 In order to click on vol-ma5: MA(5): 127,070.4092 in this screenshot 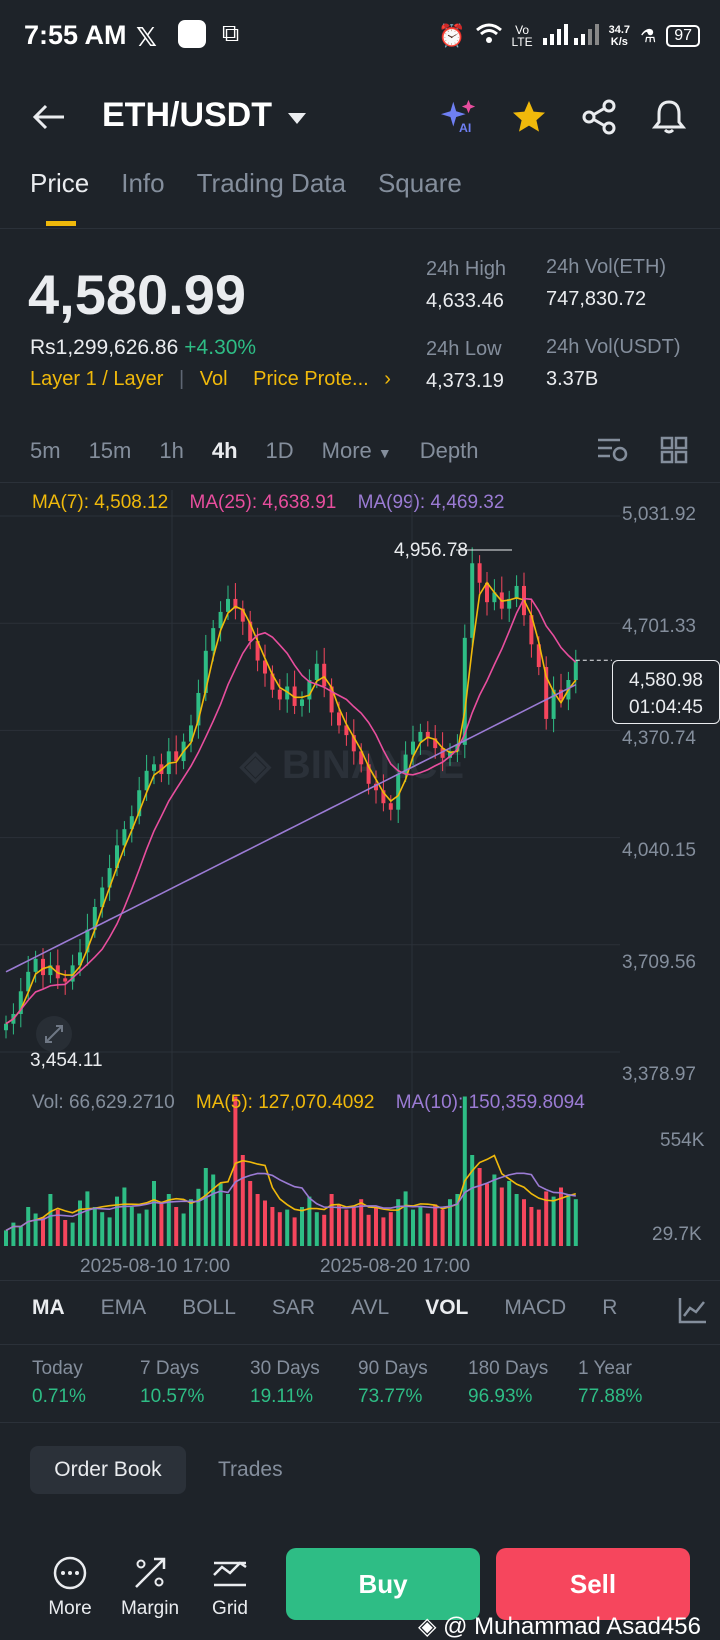, I will do `click(285, 1102)`.